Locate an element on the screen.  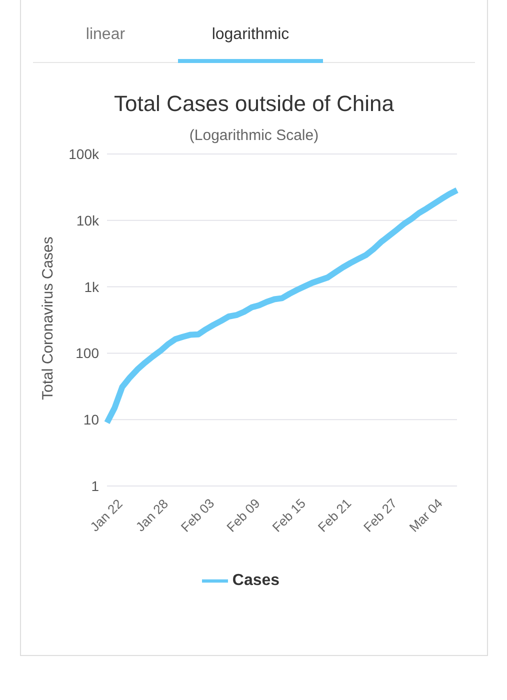
legend-label: Cases is located at coordinates (256, 581).